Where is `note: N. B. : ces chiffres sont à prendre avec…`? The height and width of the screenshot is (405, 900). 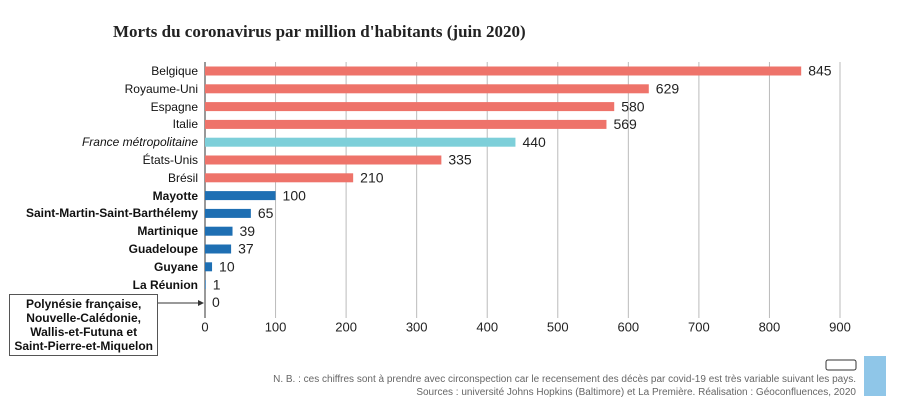
note: N. B. : ces chiffres sont à prendre avec… is located at coordinates (564, 379).